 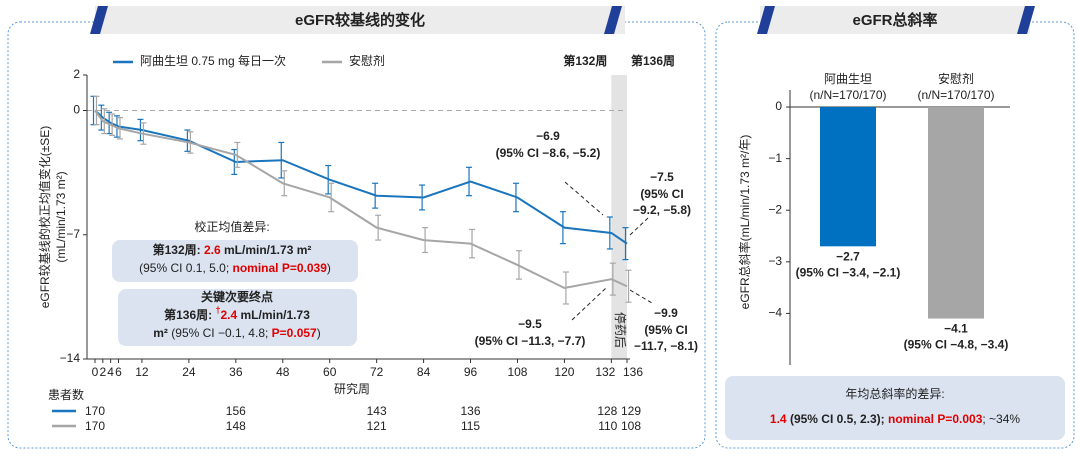 I want to click on summary-title: 年均总斜率的差异:, so click(x=894, y=393).